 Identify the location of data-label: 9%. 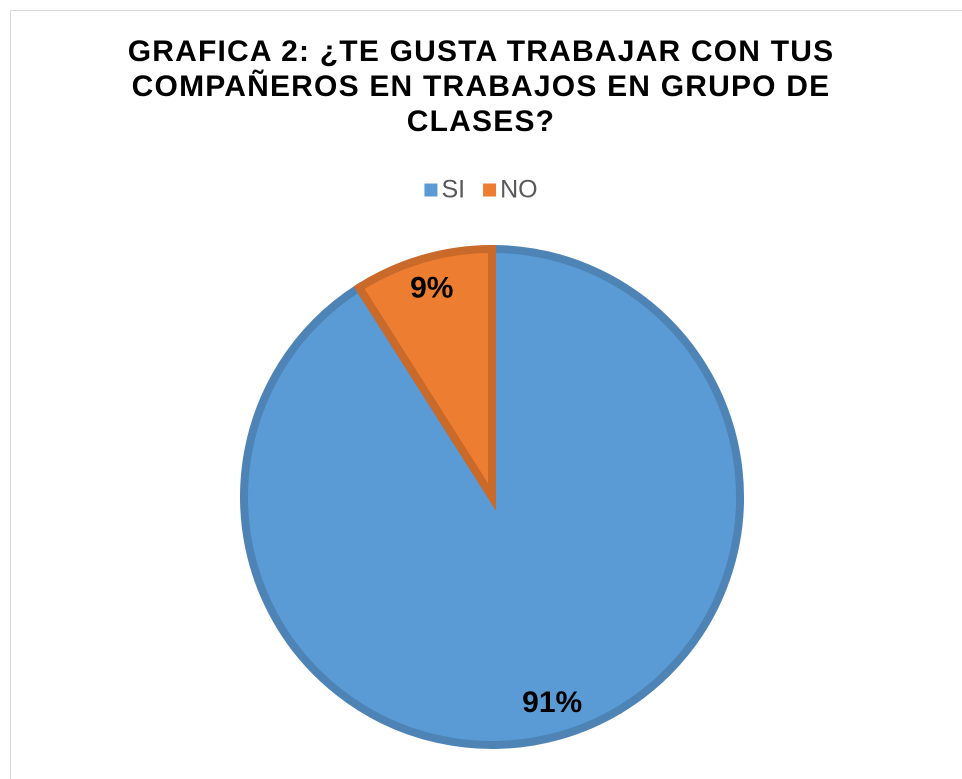
(431, 288).